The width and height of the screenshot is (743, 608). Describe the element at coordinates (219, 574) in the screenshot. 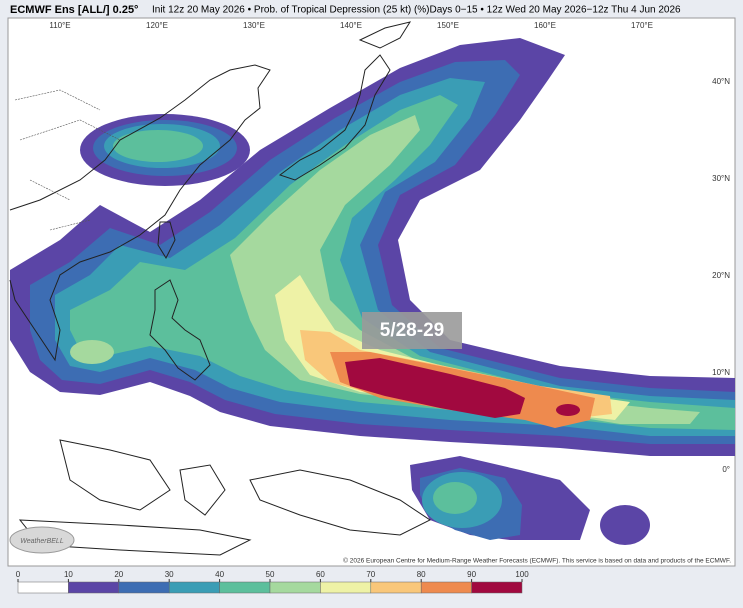

I see `colorbar-label: 40` at that location.